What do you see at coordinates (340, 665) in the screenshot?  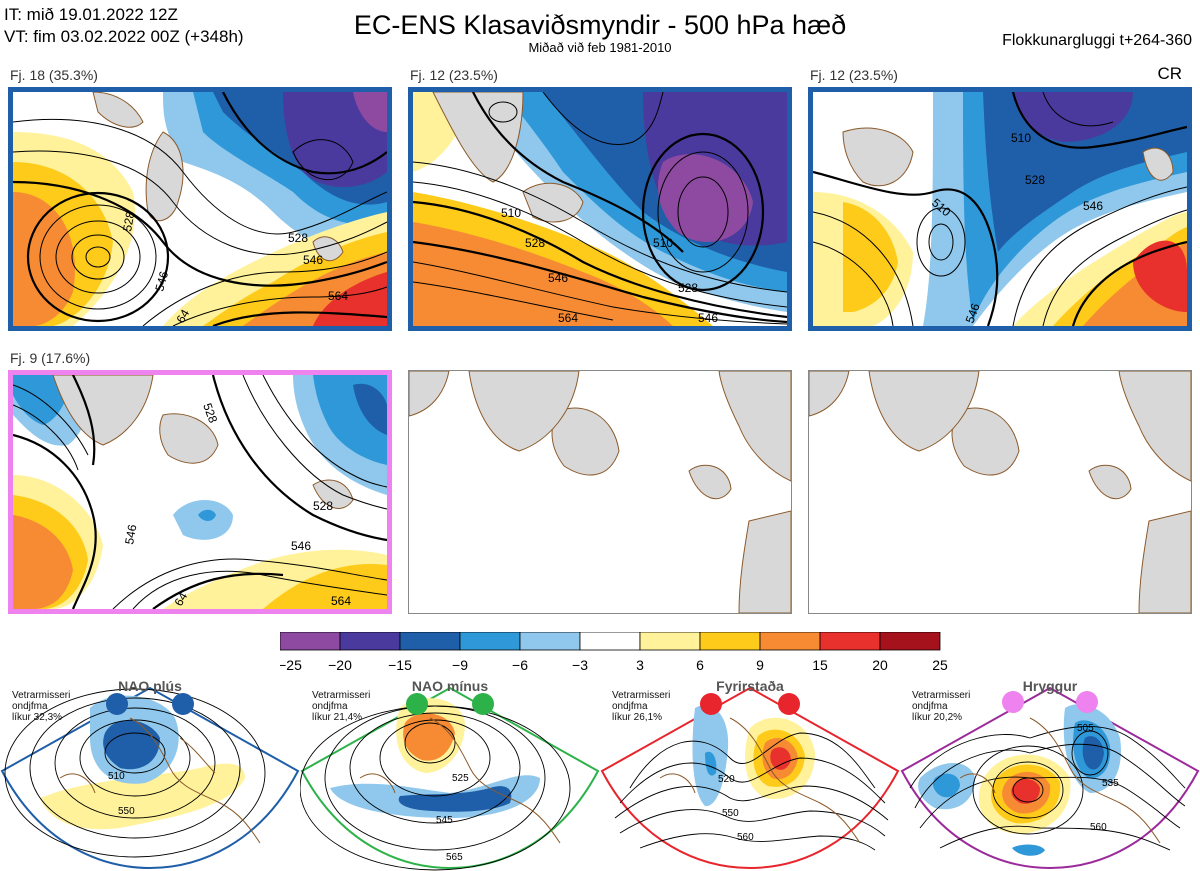 I see `colorbar-tick: −20` at bounding box center [340, 665].